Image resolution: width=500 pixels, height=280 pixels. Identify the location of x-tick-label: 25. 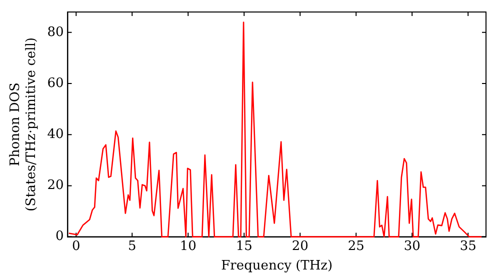
(356, 246).